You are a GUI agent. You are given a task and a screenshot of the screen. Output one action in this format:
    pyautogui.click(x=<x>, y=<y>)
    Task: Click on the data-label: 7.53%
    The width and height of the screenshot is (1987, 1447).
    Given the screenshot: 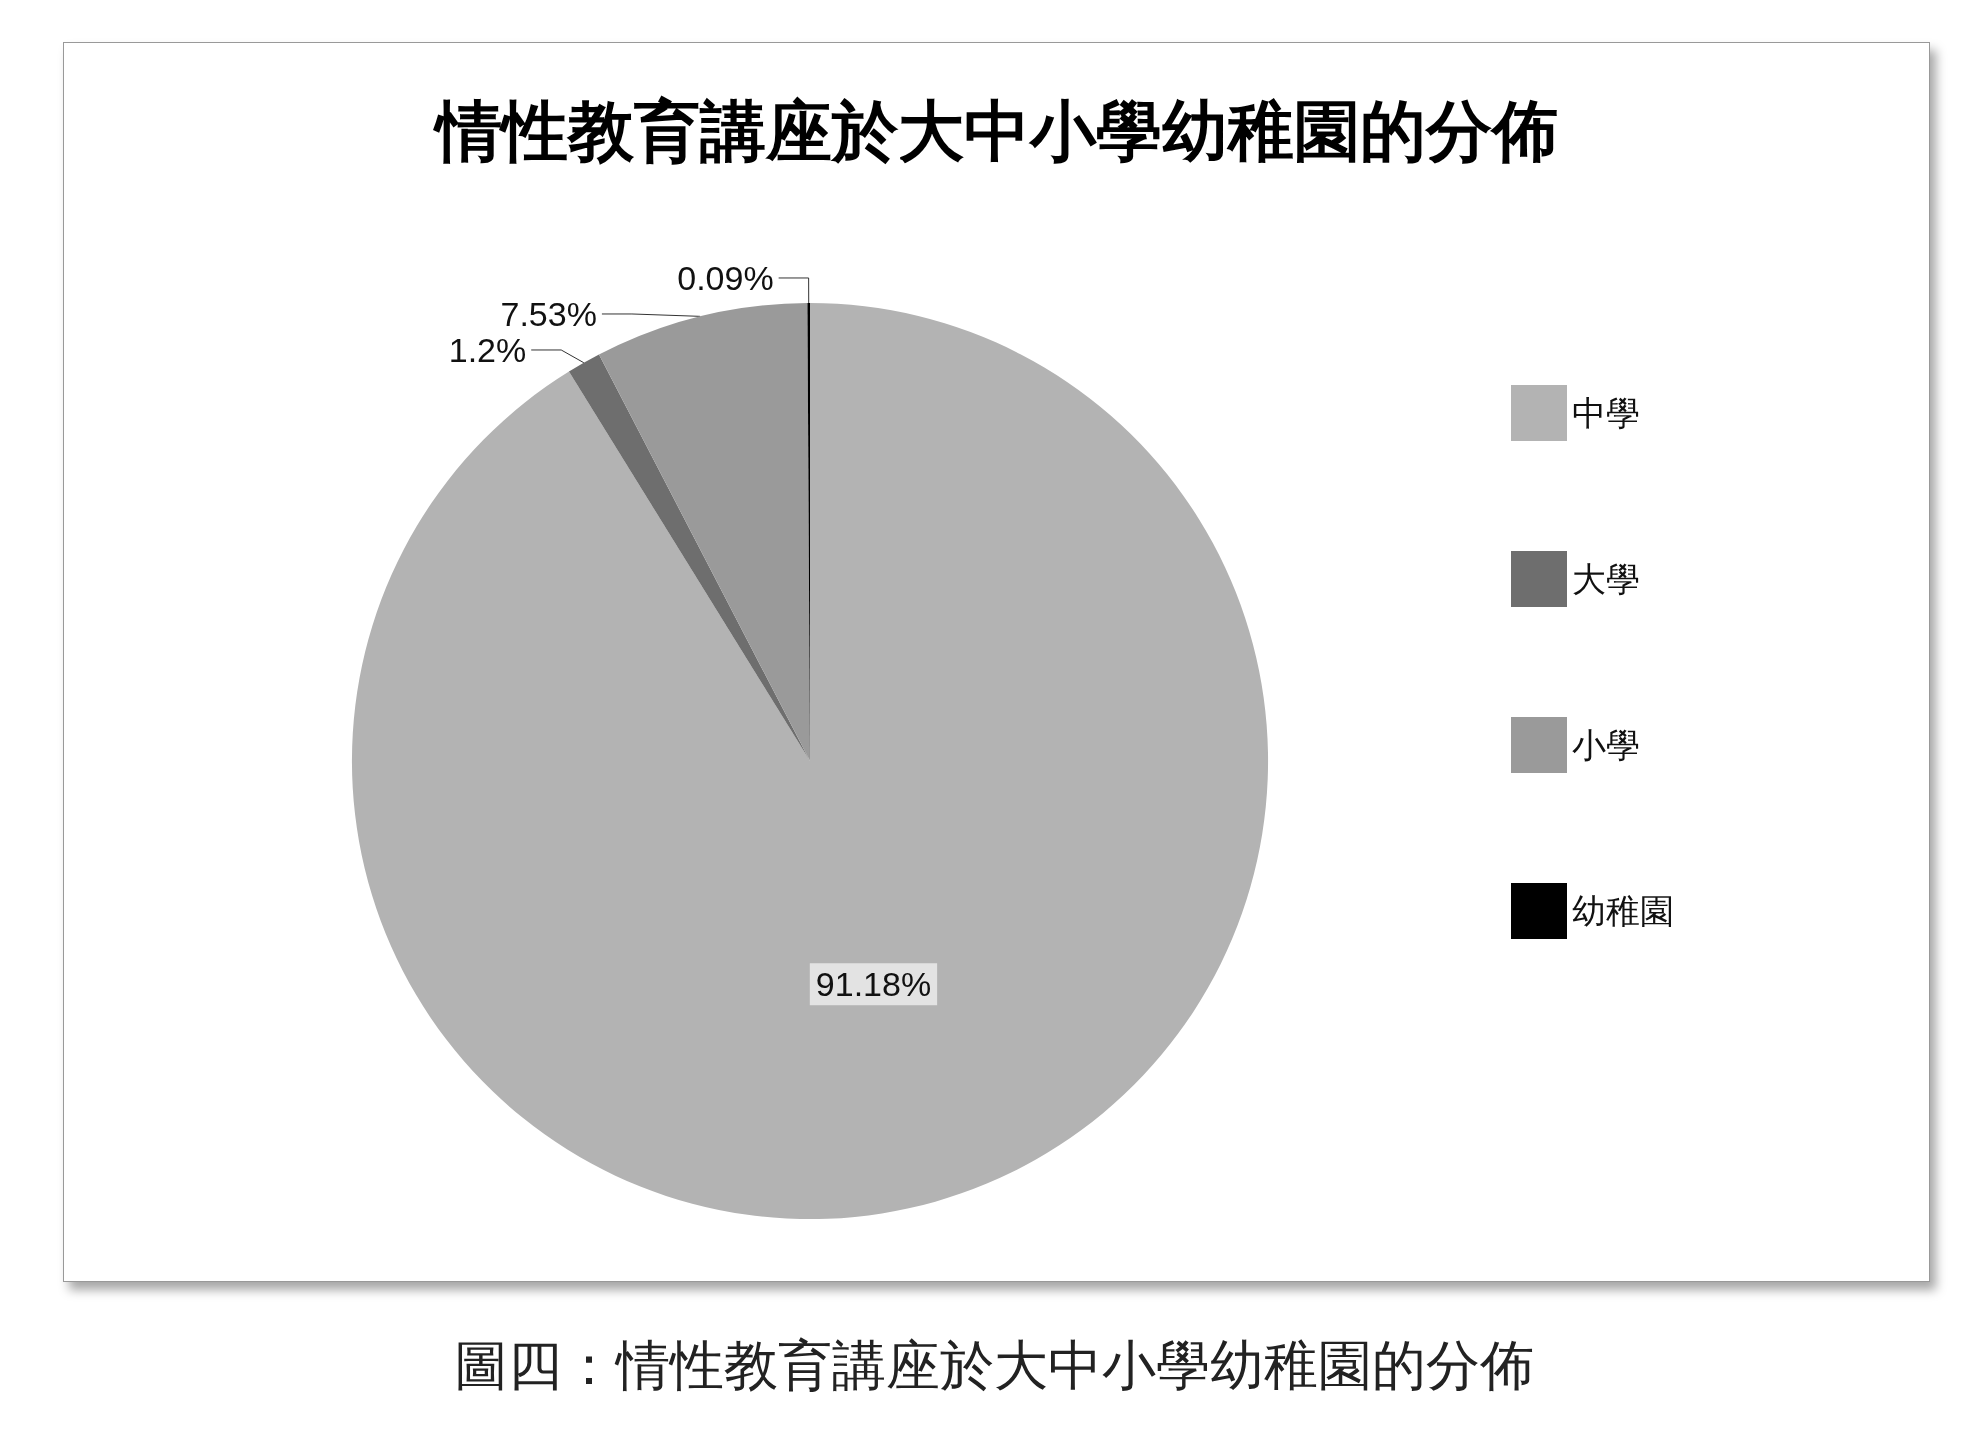 What is the action you would take?
    pyautogui.click(x=548, y=313)
    